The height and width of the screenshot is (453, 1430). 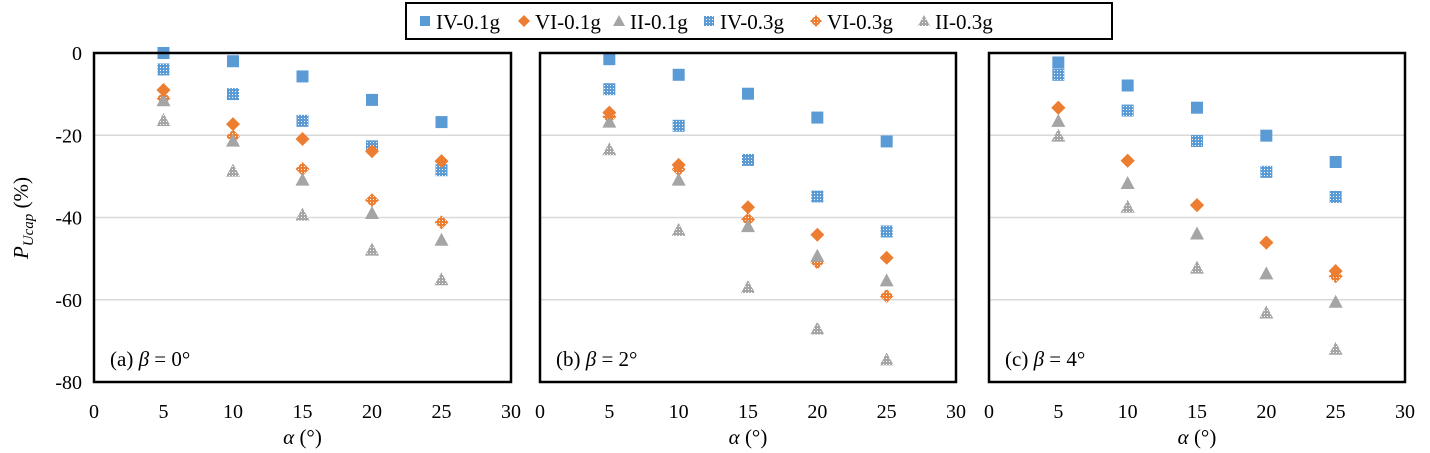 I want to click on legend-marker-iv-0-3g, so click(x=709, y=21).